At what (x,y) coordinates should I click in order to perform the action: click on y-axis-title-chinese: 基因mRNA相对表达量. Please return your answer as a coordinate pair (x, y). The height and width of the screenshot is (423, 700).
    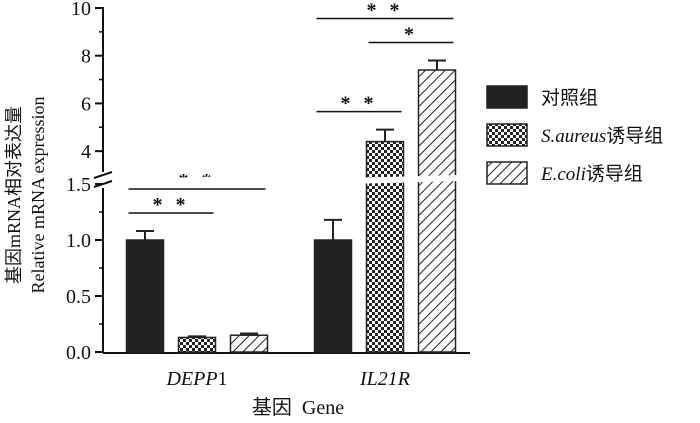
    Looking at the image, I should click on (14, 195).